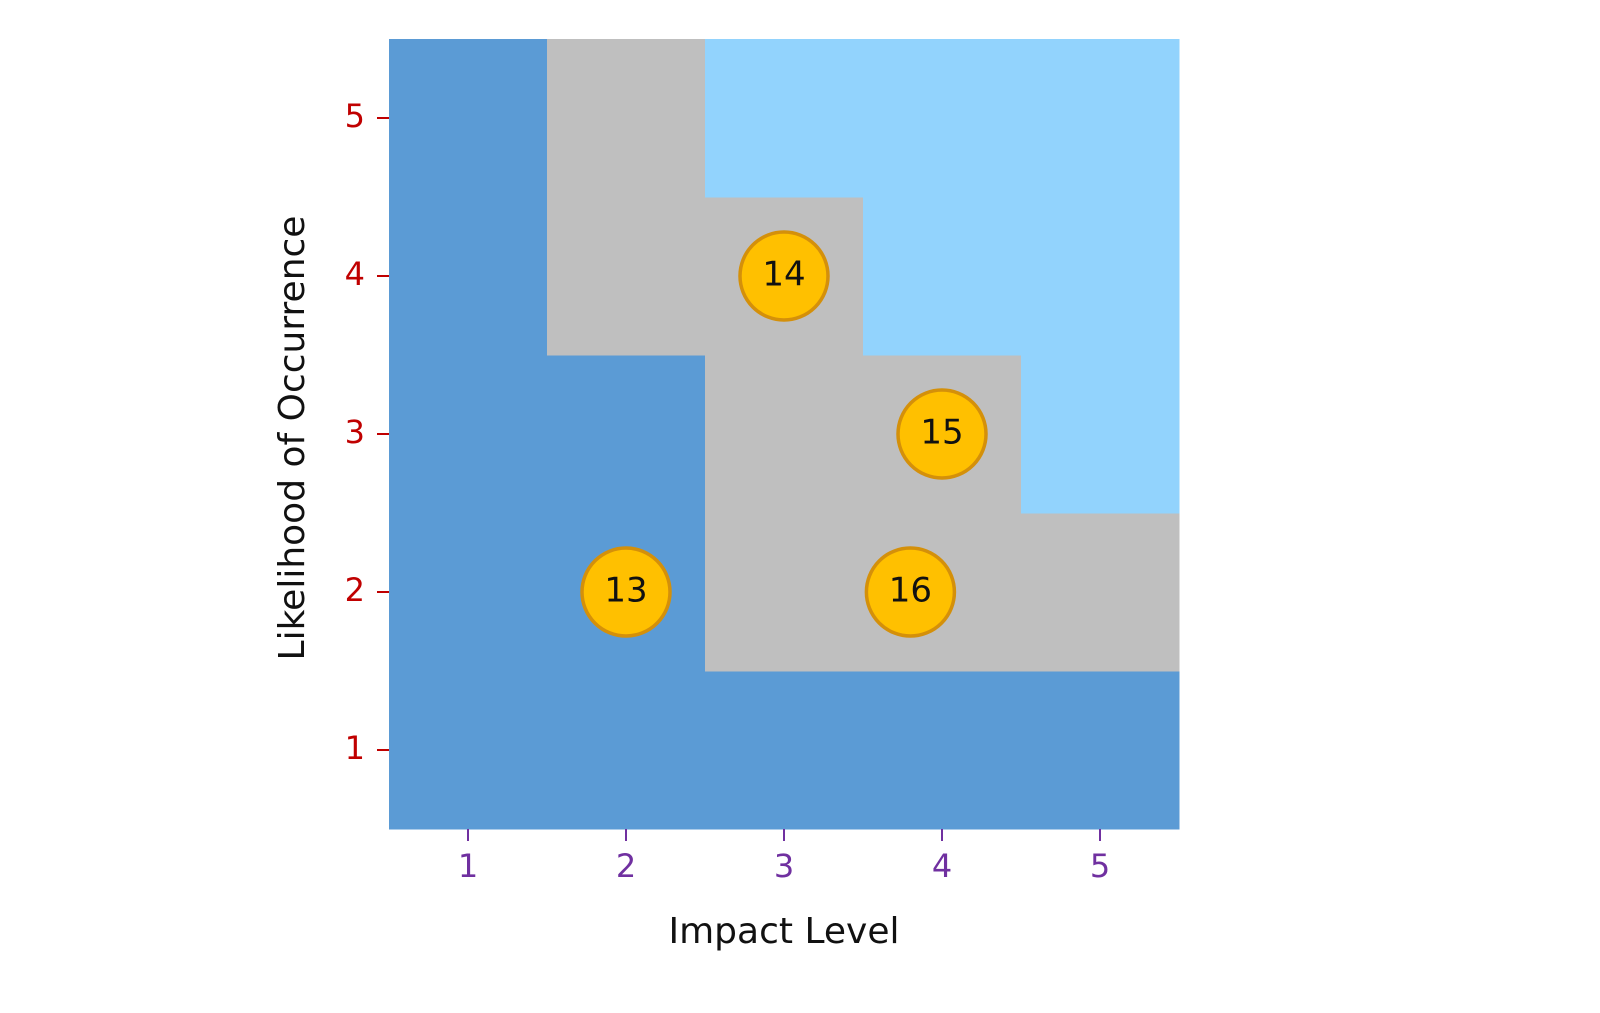 This screenshot has width=1600, height=1013. I want to click on x-tick-label: 2, so click(626, 866).